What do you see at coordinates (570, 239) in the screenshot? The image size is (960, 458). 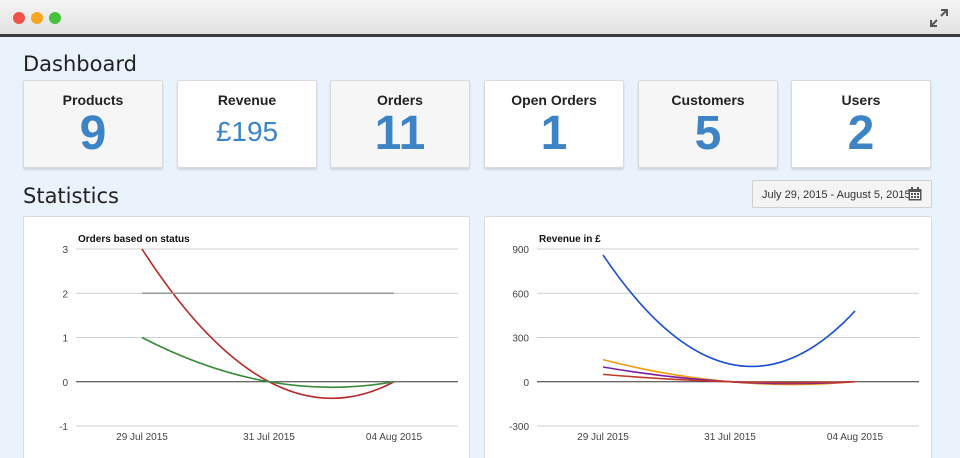 I see `chart-title: Revenue in £` at bounding box center [570, 239].